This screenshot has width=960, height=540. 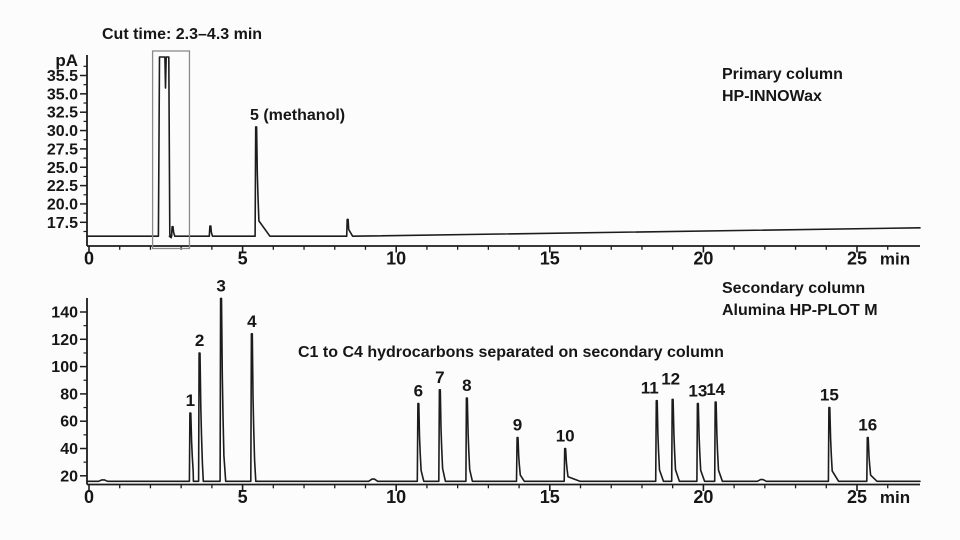 I want to click on y-tick-label: 80, so click(x=69, y=394).